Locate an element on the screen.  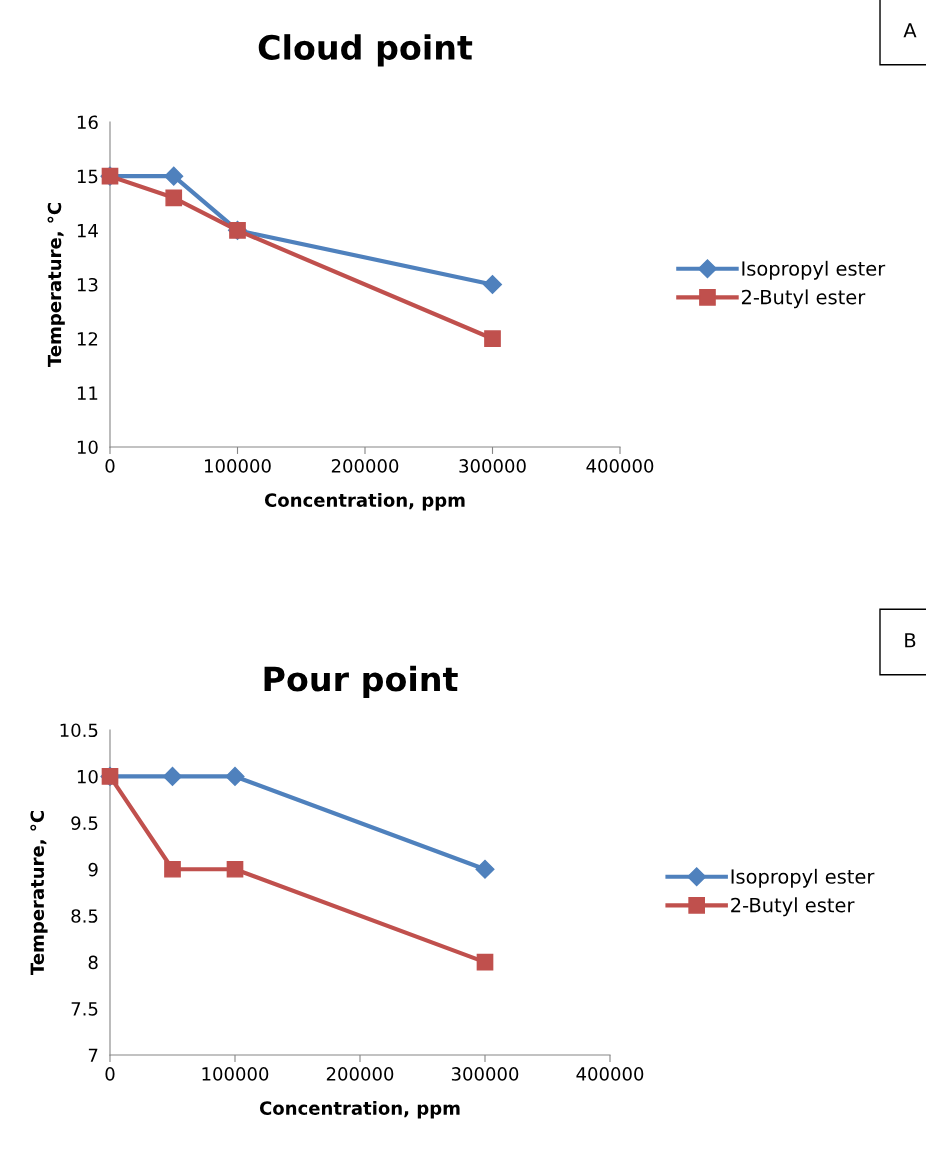
y-tick-label: 16 is located at coordinates (87, 122).